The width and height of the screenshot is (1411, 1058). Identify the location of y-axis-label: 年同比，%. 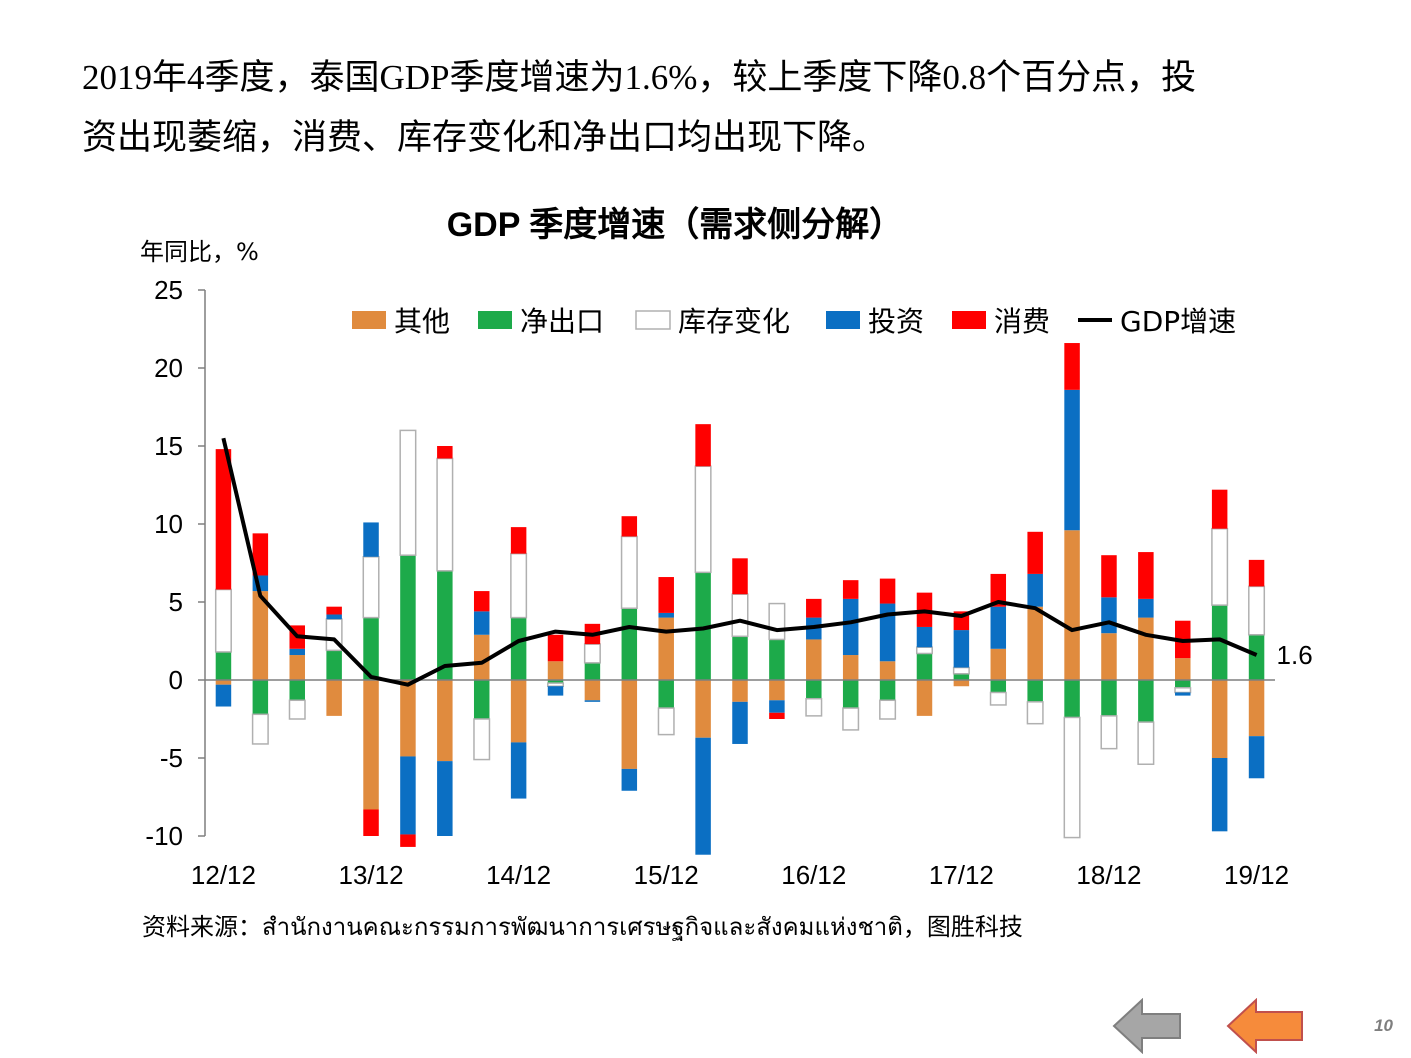
(199, 252).